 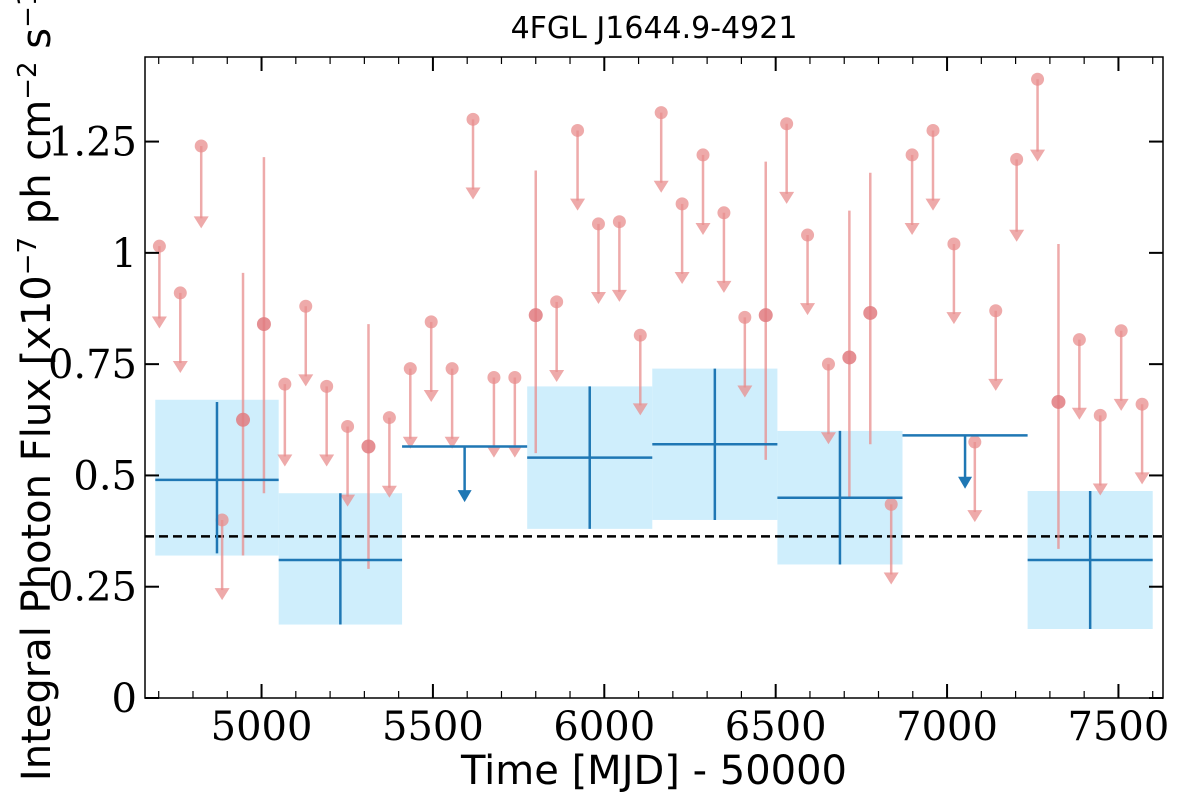 I want to click on y-tick-label: 1.25, so click(x=92, y=143).